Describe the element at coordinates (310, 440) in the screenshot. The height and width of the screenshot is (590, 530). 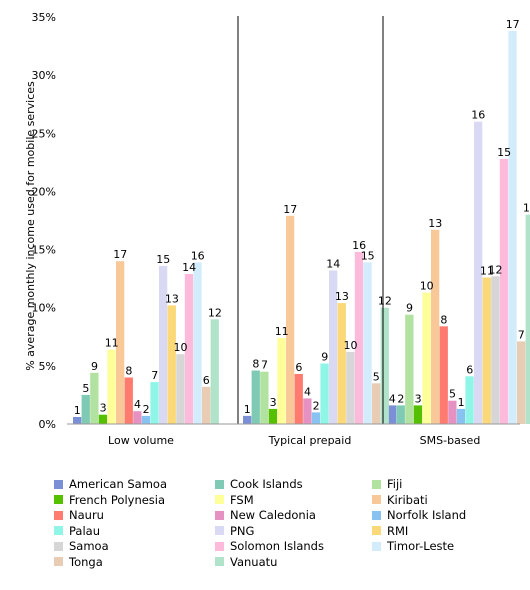
I see `category-label: Typical prepaid` at that location.